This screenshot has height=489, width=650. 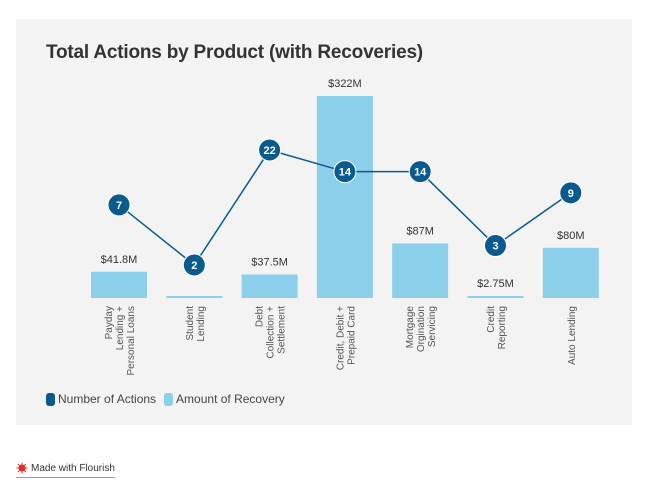 I want to click on footer-label: Made with Flourish, so click(x=73, y=468).